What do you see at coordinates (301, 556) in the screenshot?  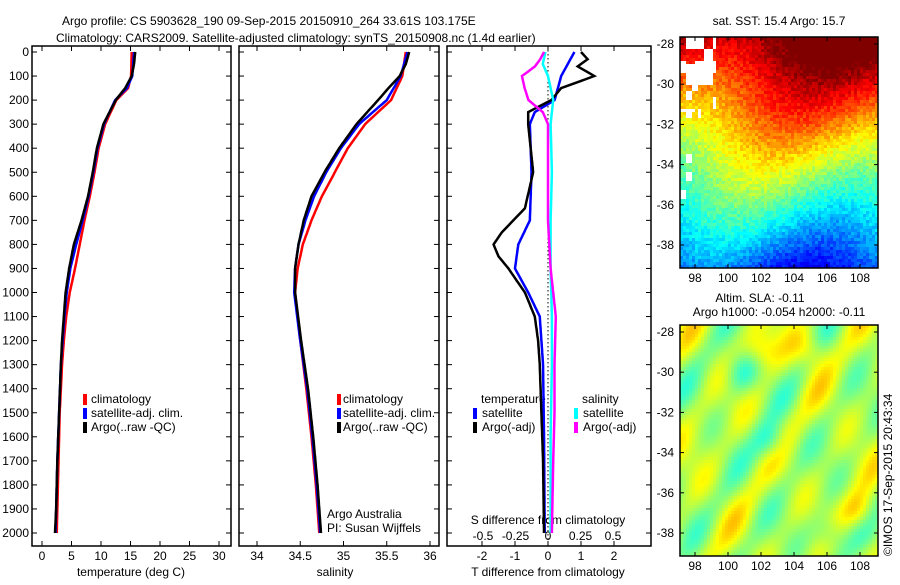 I see `x-tick-label: 34.5` at bounding box center [301, 556].